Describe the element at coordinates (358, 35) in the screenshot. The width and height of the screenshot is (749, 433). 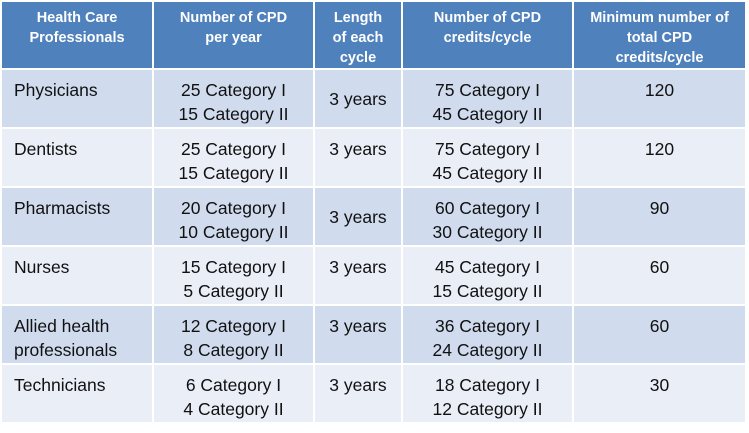
I see `header-cycle-length: Length of each cycle` at that location.